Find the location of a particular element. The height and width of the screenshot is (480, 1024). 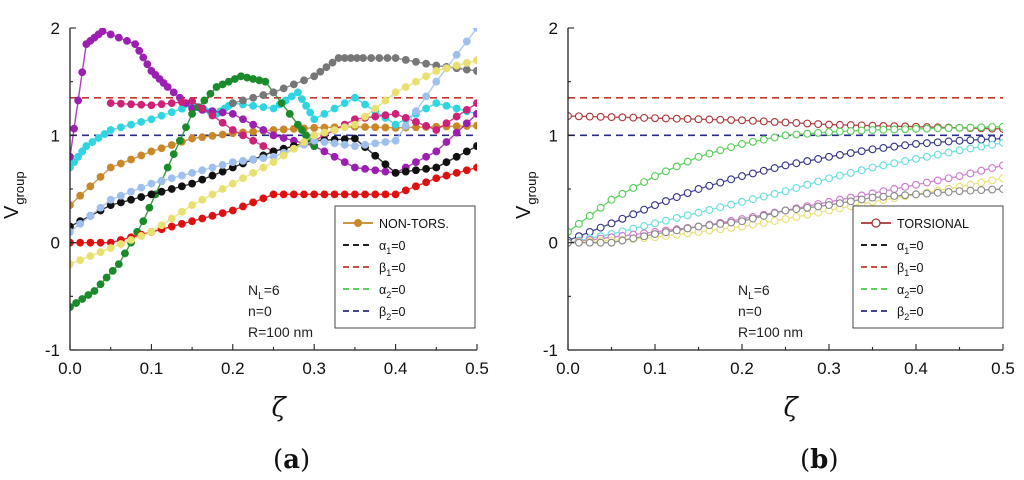

panel-b-annotation-n: n=0 is located at coordinates (750, 311).